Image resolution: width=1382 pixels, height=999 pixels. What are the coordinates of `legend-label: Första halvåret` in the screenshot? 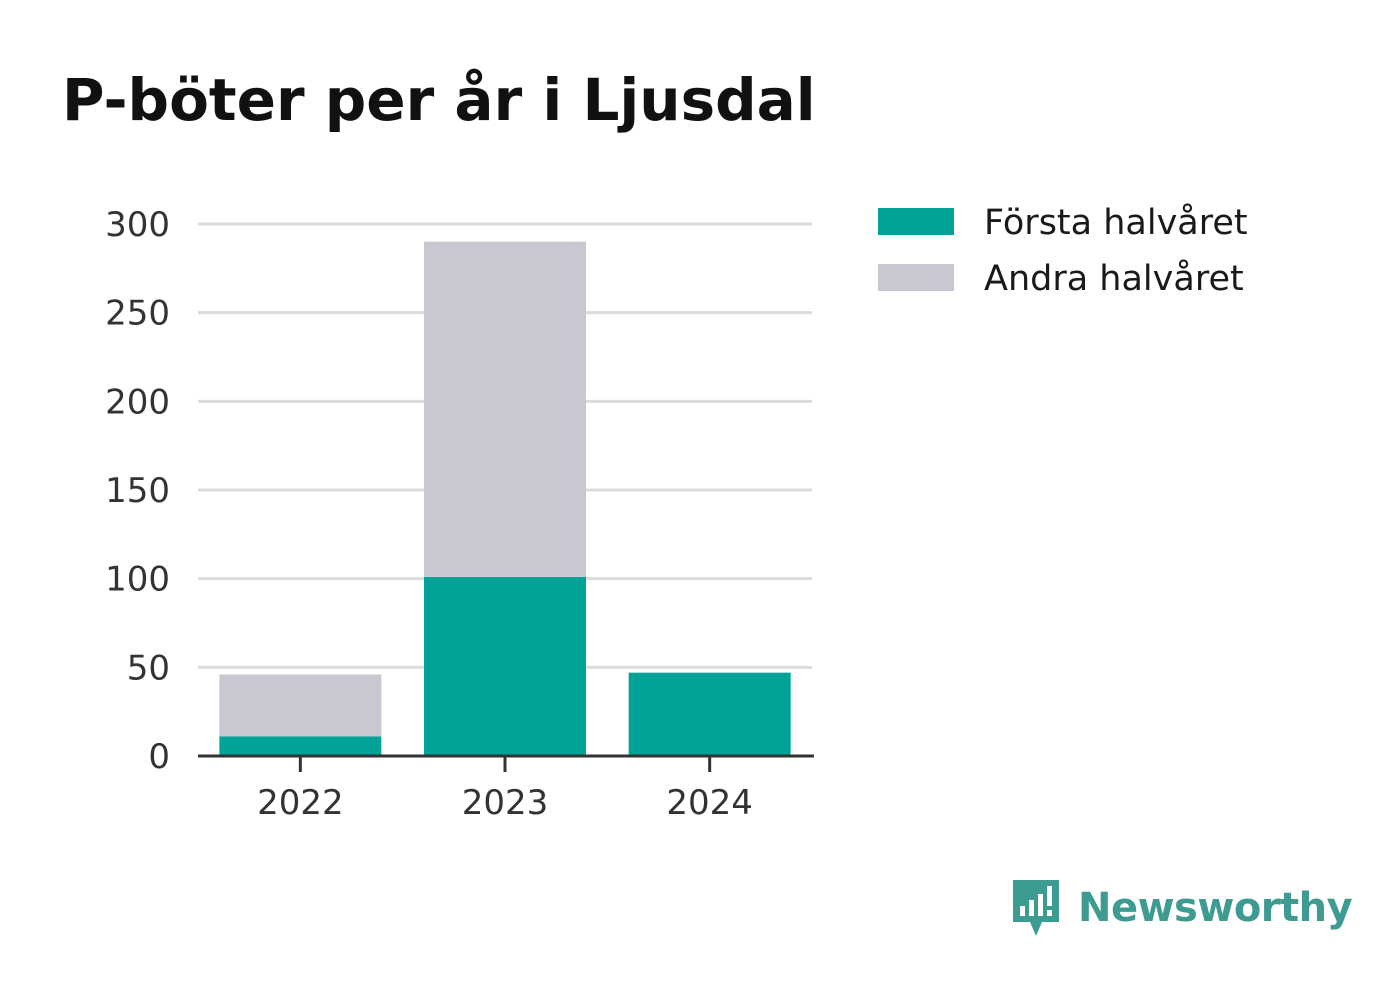 It's located at (1116, 222).